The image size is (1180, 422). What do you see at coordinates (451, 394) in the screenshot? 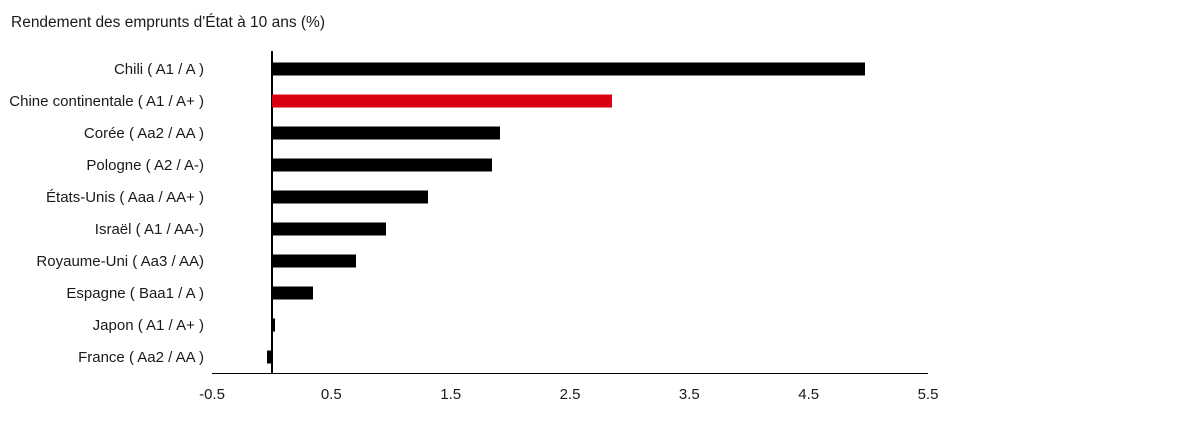
I see `x-tick-label: 1.5` at bounding box center [451, 394].